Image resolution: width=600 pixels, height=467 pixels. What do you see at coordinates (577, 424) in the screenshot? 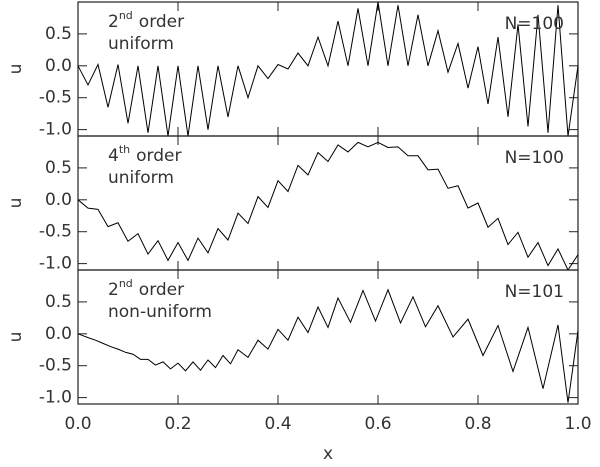
I see `x-tick-label: 1.0` at bounding box center [577, 424].